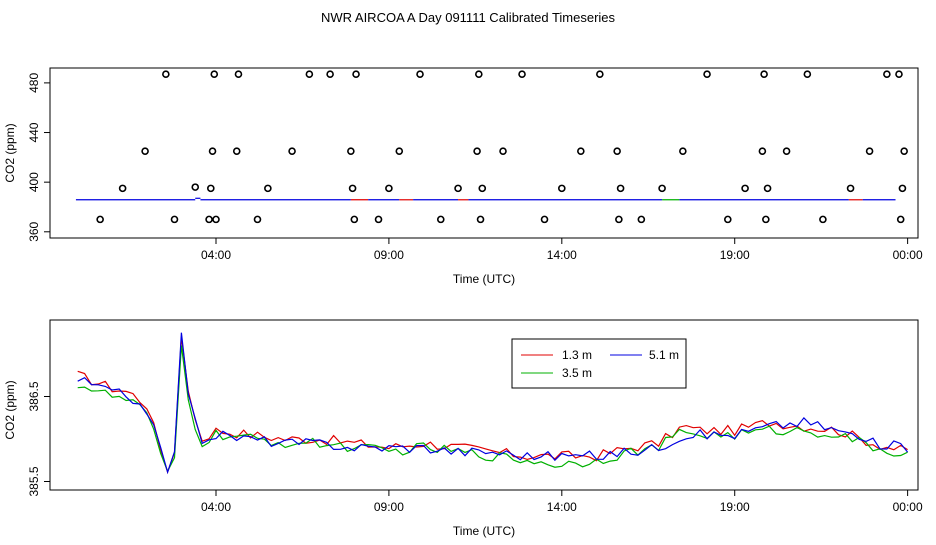  Describe the element at coordinates (10, 152) in the screenshot. I see `scatter-y-axis-label: CO2 (ppm)` at that location.